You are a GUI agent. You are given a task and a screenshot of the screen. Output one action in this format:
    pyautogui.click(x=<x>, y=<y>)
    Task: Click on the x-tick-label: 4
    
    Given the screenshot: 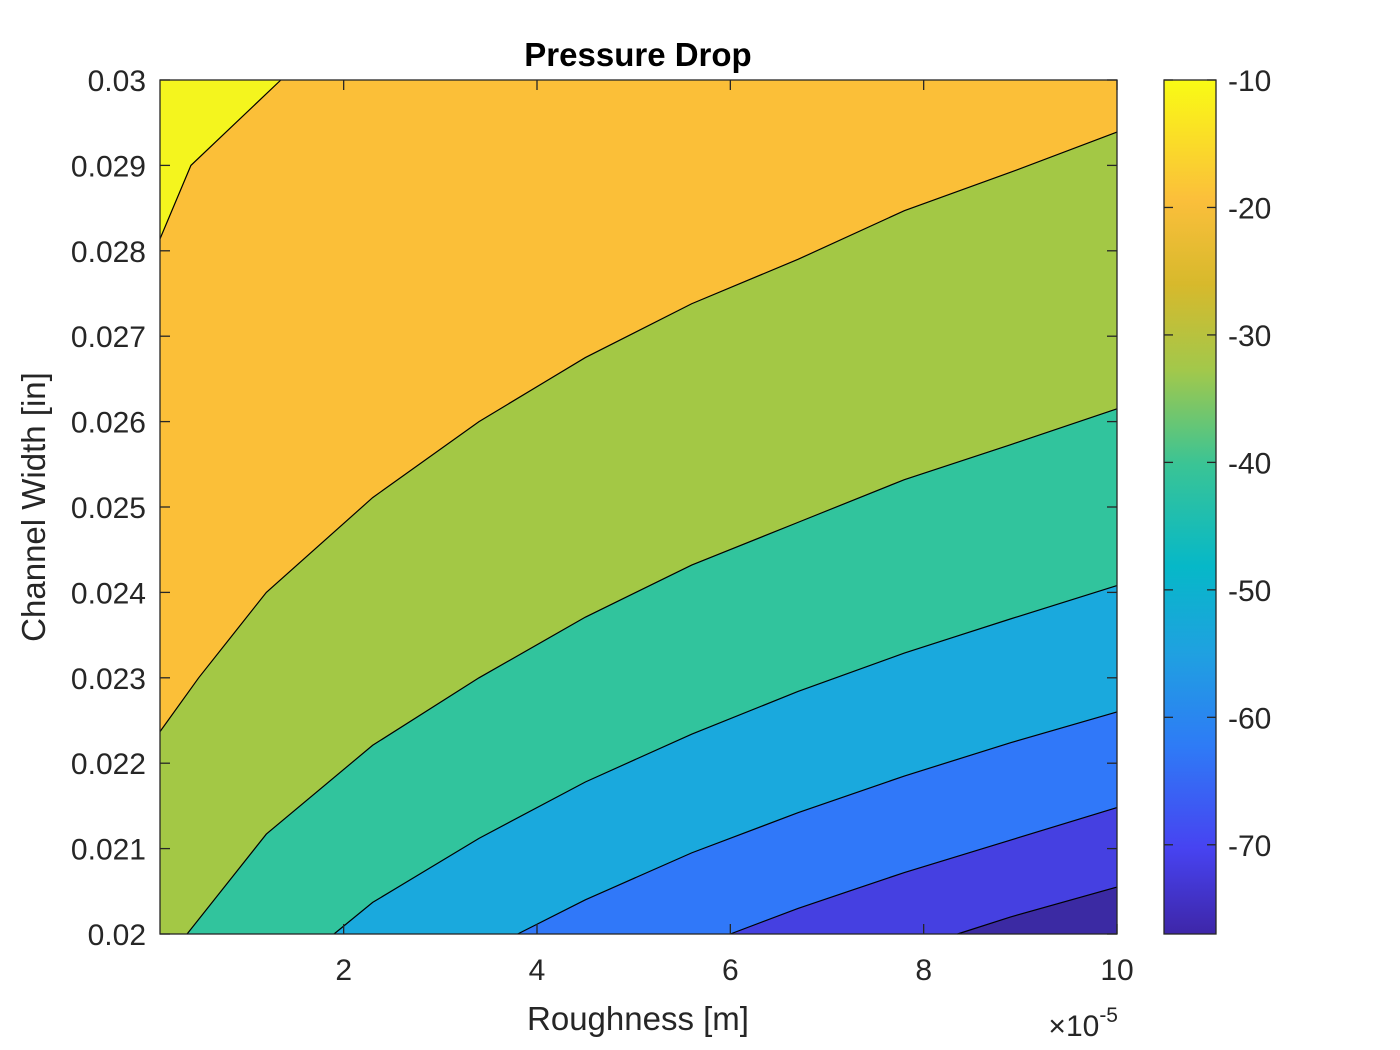 What is the action you would take?
    pyautogui.click(x=537, y=970)
    